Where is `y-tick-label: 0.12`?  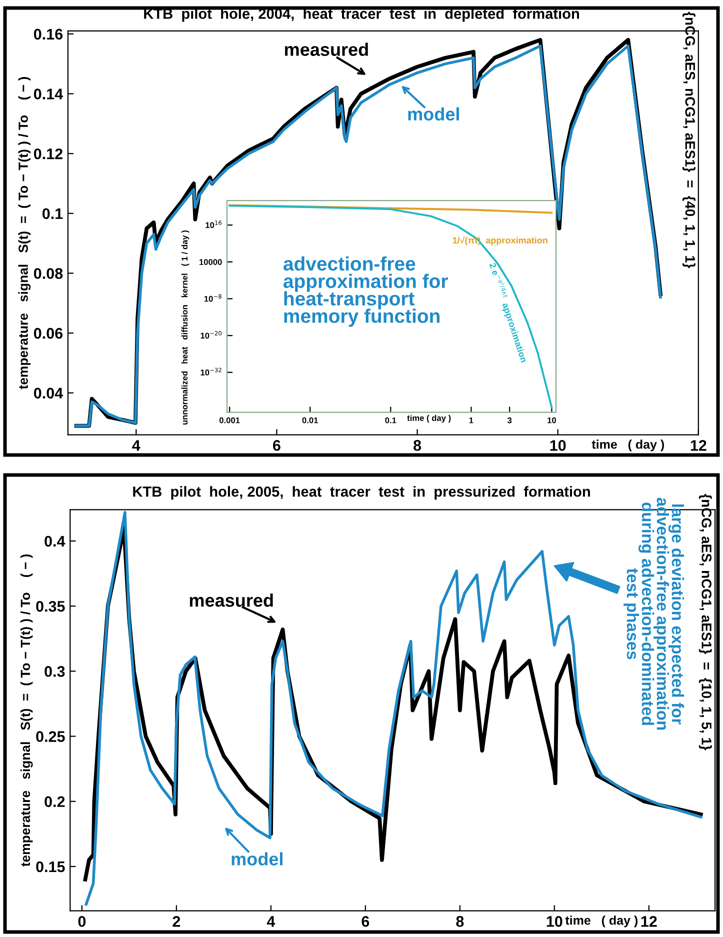
y-tick-label: 0.12 is located at coordinates (48, 154).